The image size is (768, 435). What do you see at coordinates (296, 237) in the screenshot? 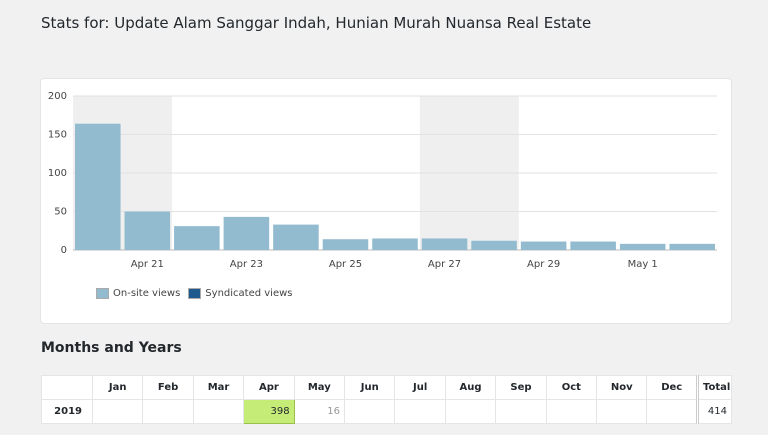
I see `bar-onsite: Apr 24: 33` at bounding box center [296, 237].